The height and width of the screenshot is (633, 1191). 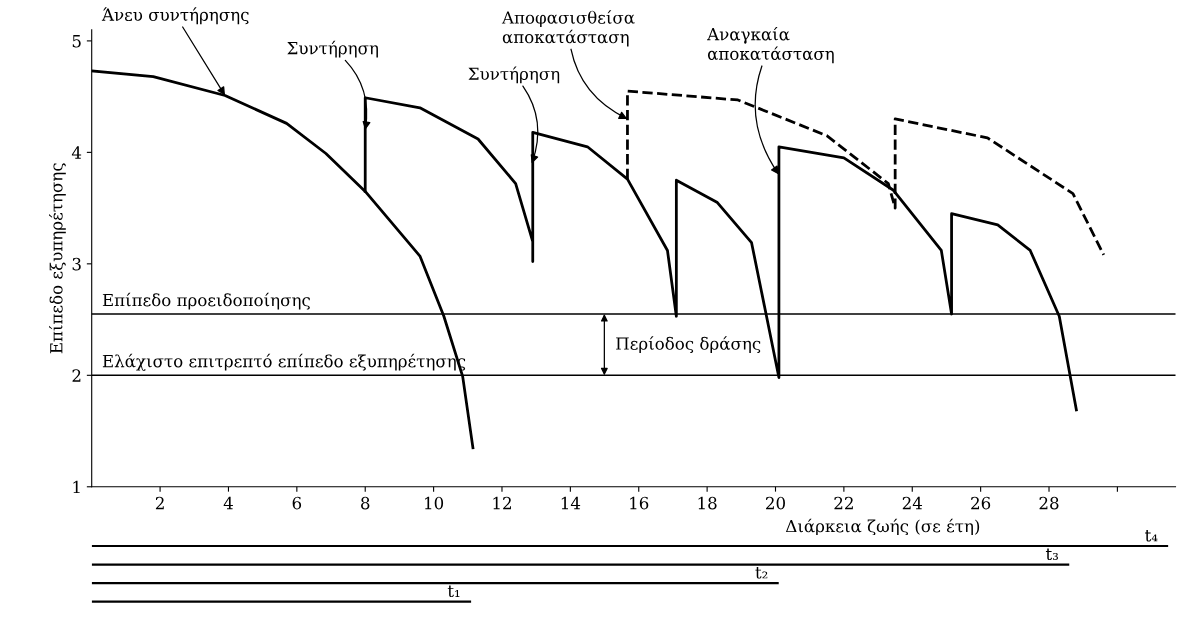 What do you see at coordinates (639, 503) in the screenshot?
I see `x-tick-label: 16` at bounding box center [639, 503].